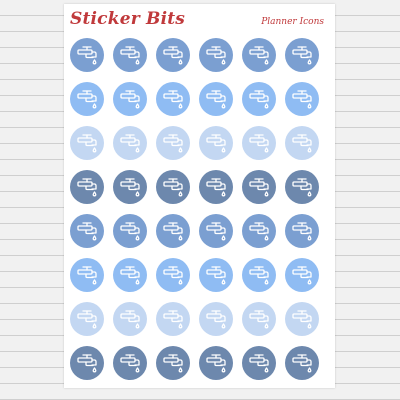  Describe the element at coordinates (292, 22) in the screenshot. I see `sheet-subtitle: Planner Icons` at that location.